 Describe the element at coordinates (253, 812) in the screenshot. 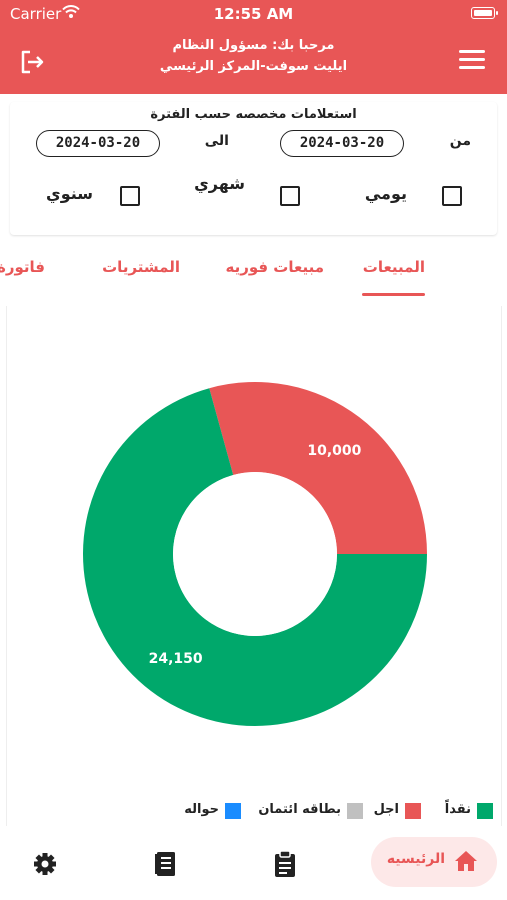

I see `chart-legend: نقداً اجل بطاقه ائتمان حواله` at that location.